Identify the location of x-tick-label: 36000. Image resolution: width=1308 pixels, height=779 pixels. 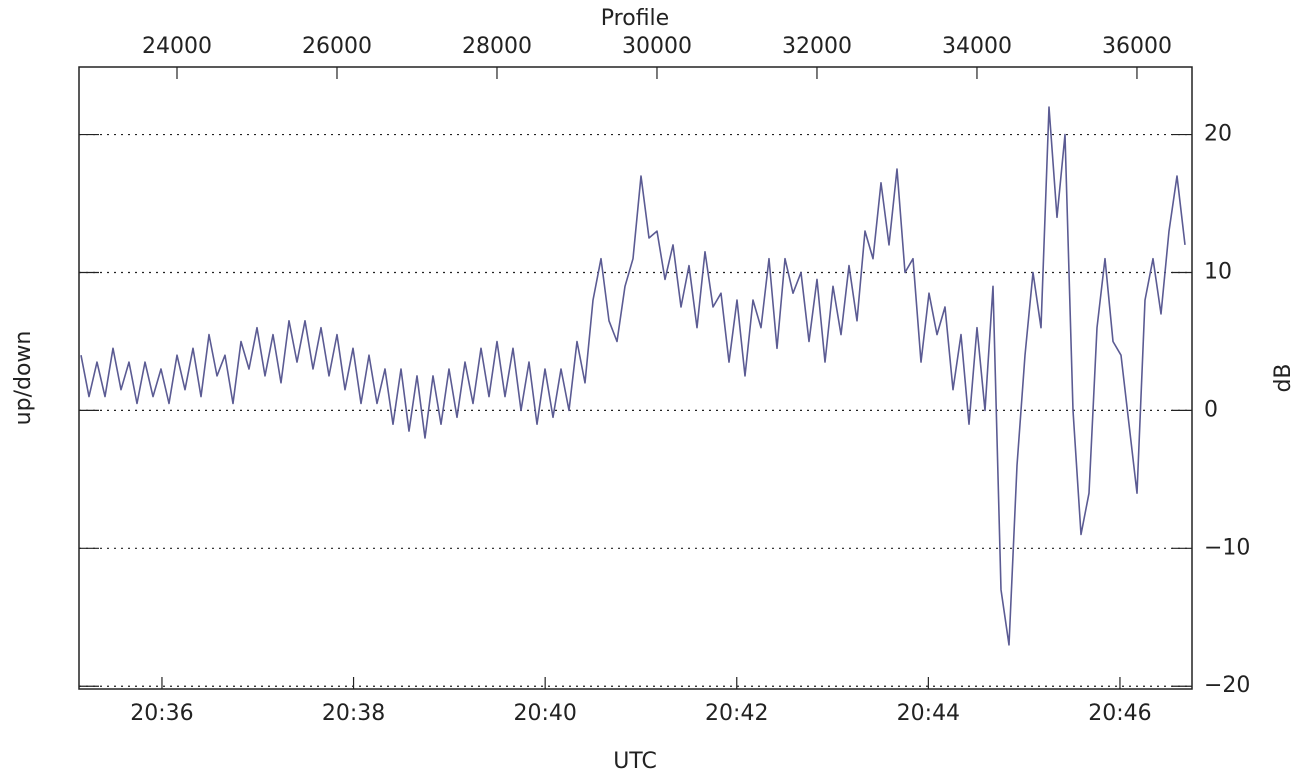
(1137, 46).